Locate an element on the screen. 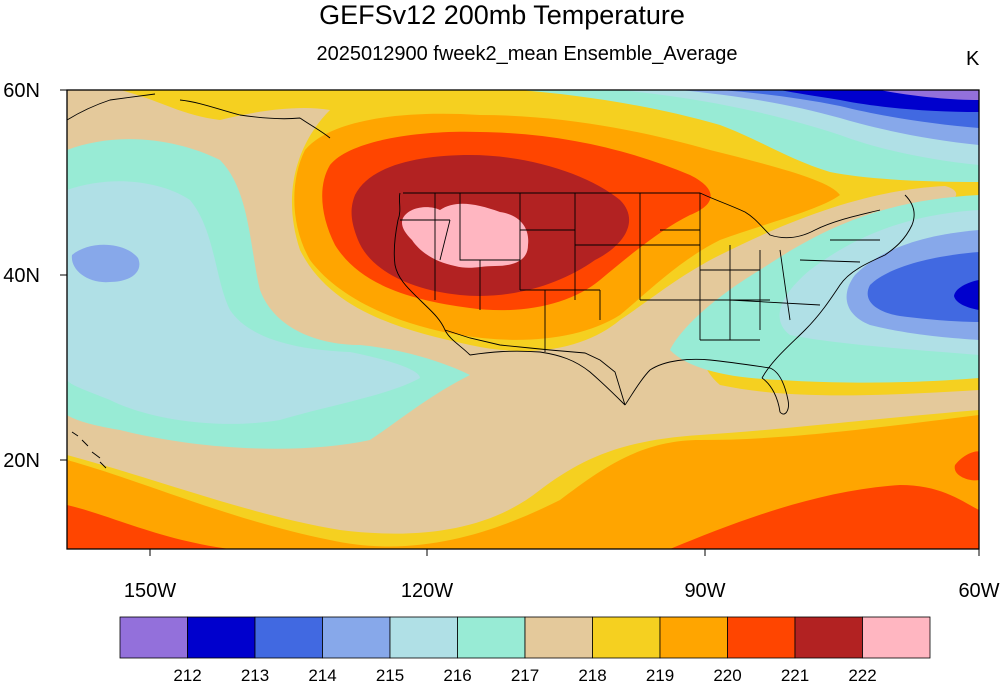 This screenshot has width=1004, height=686. colorbar-label: 221 is located at coordinates (795, 675).